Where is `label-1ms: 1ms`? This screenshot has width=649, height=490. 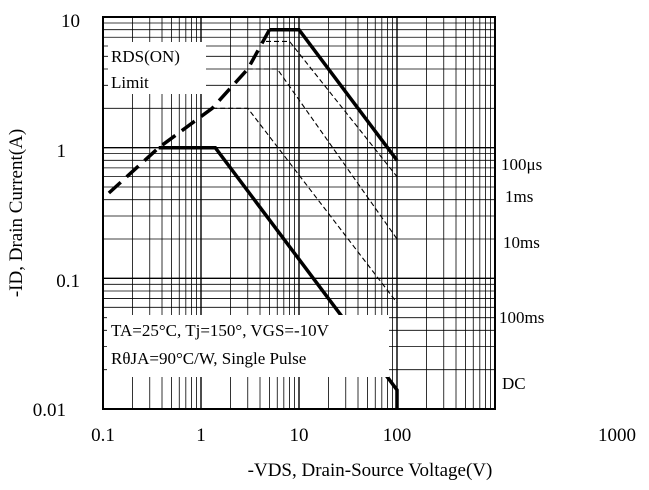
label-1ms: 1ms is located at coordinates (519, 196).